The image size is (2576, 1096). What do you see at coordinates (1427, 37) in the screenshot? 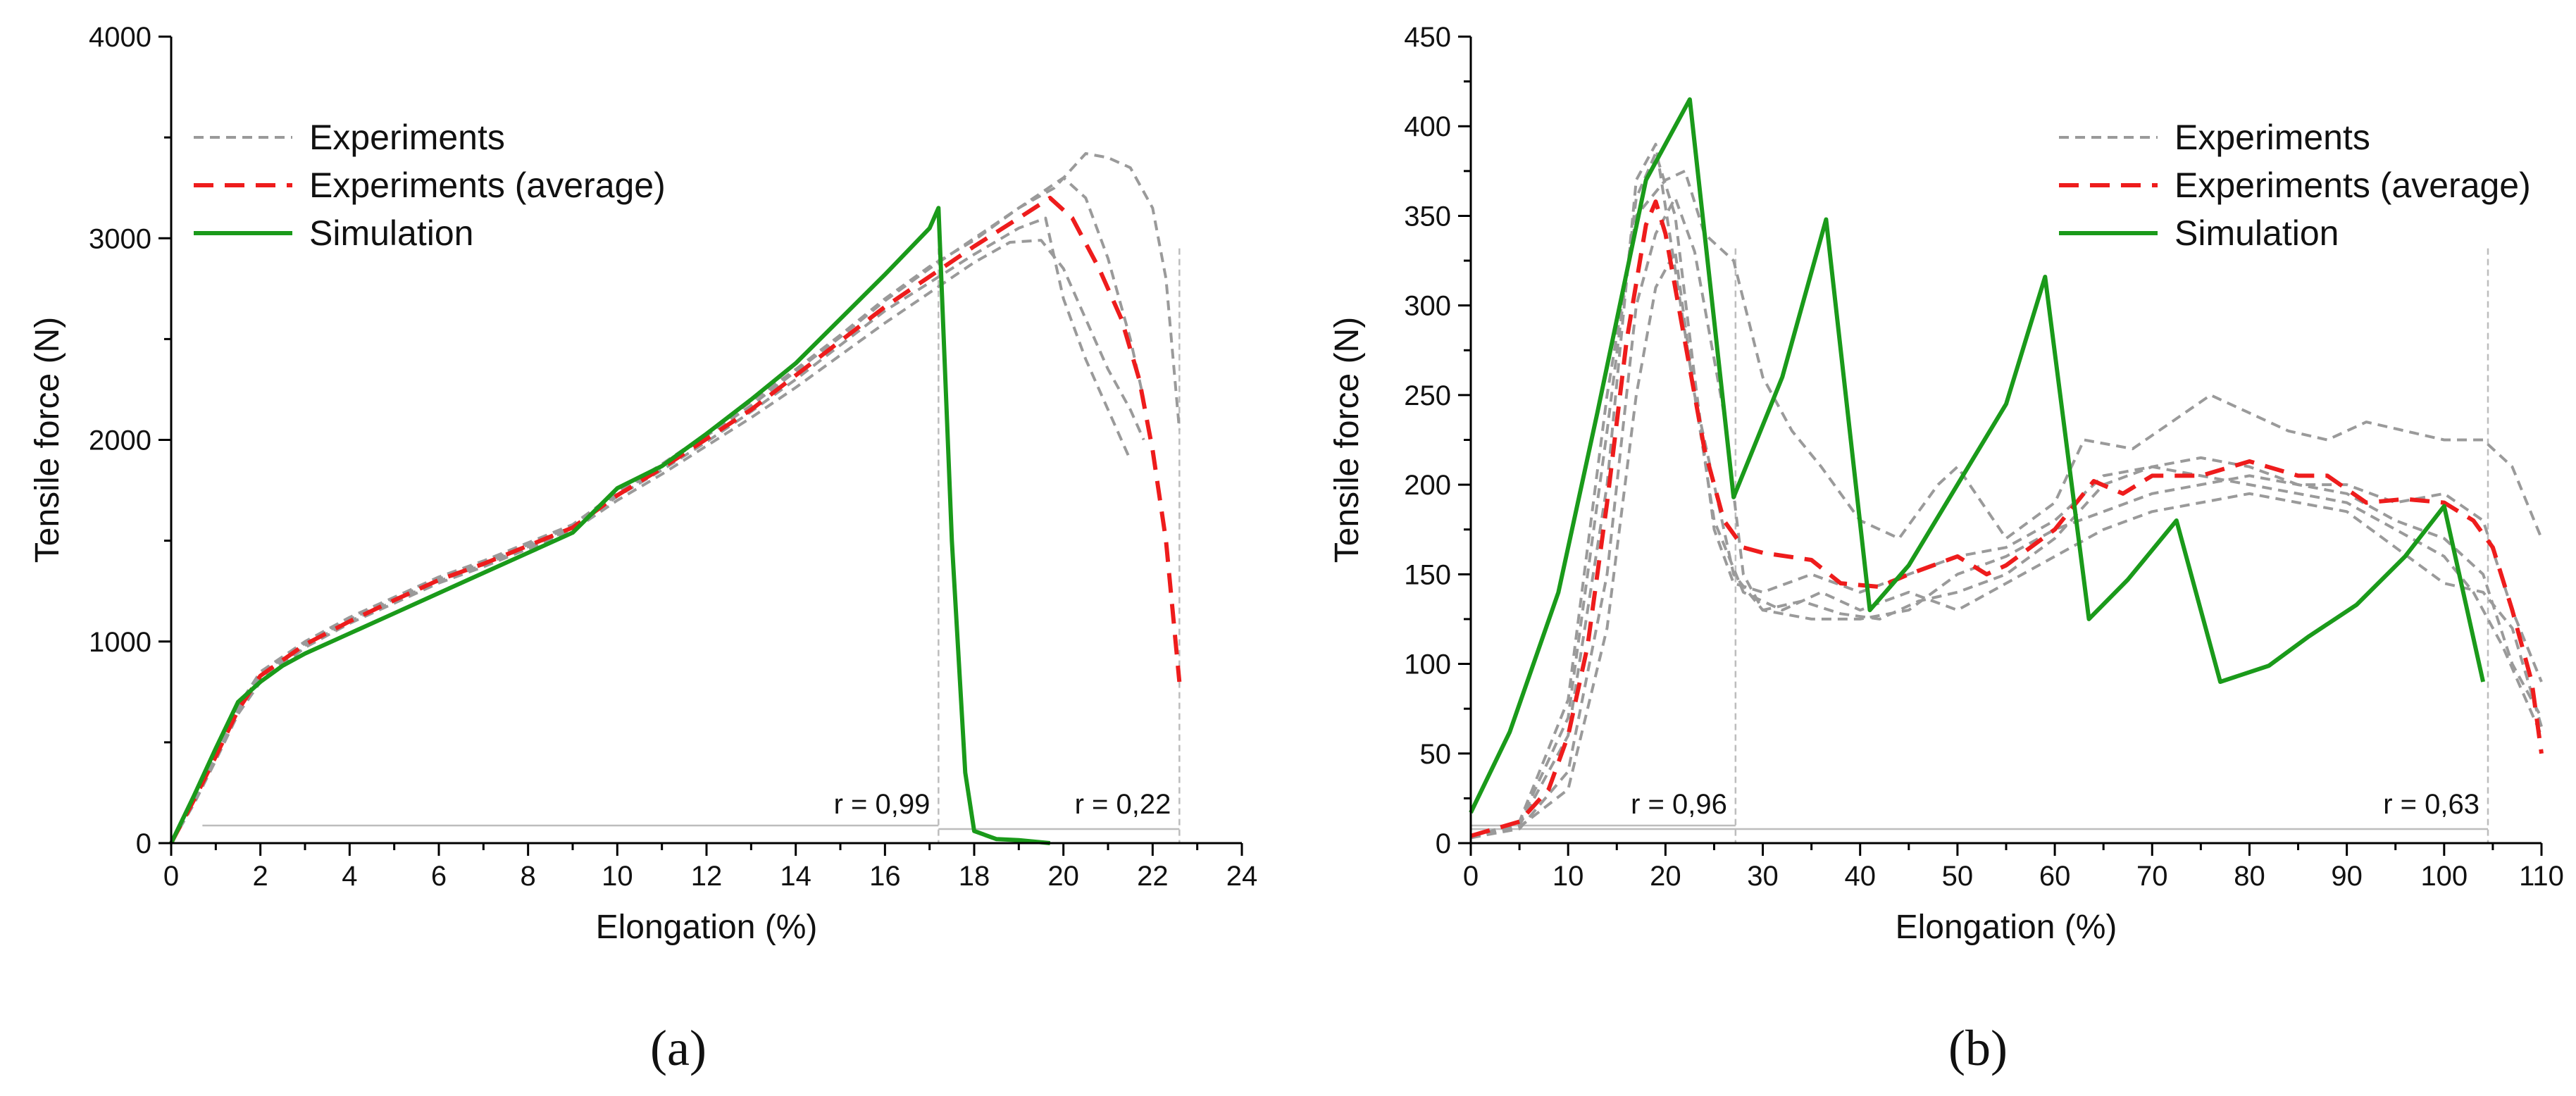
I see `y-tick-label: 450` at bounding box center [1427, 37].